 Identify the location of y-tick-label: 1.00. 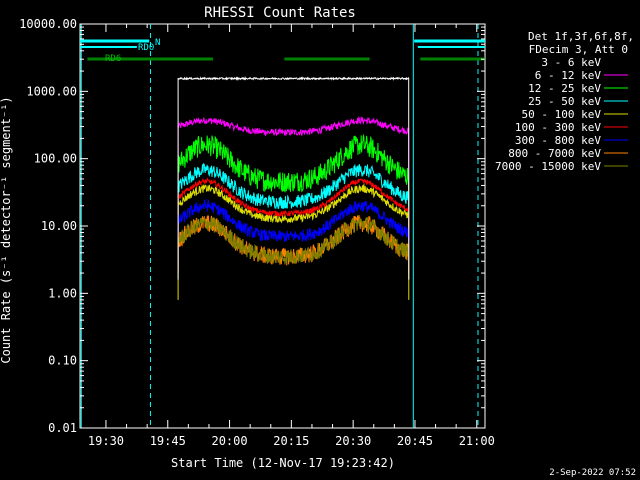
(62, 293).